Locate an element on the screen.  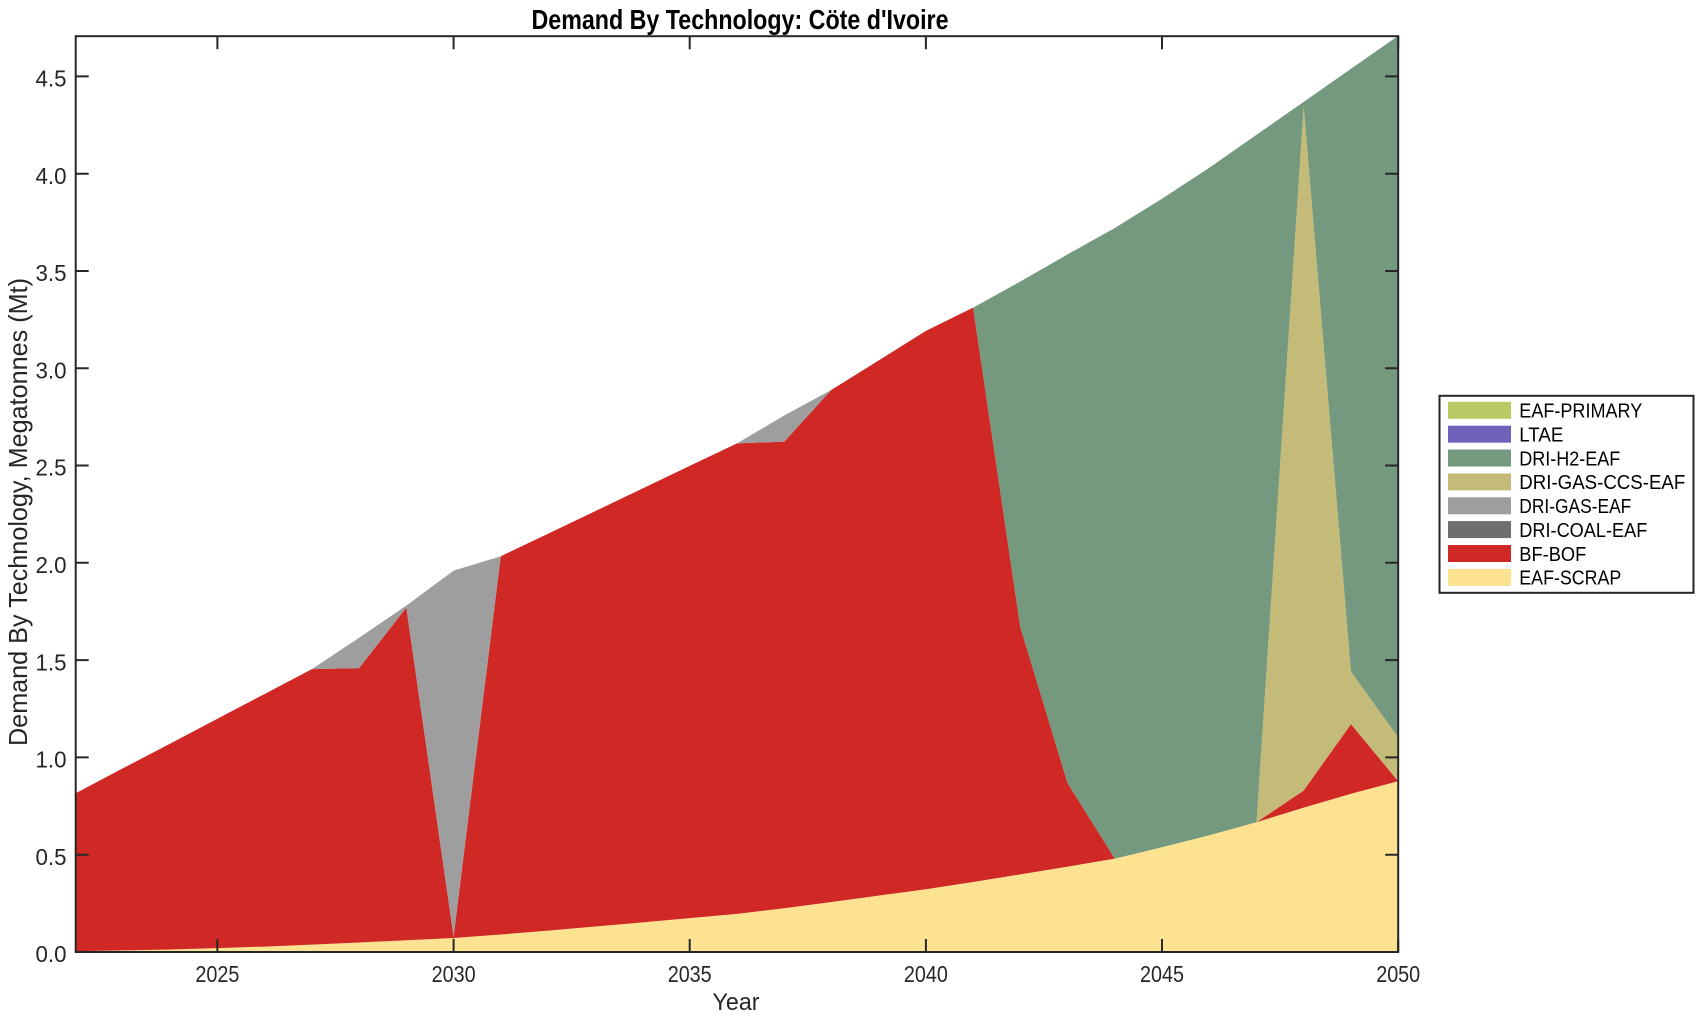
svg-text: Year is located at coordinates (736, 1002).